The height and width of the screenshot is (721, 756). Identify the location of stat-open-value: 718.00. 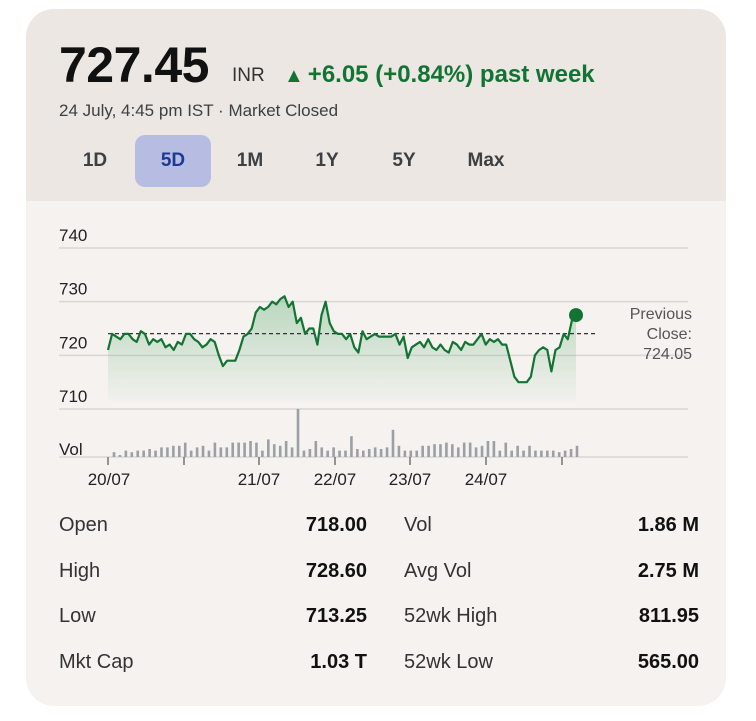
(336, 525).